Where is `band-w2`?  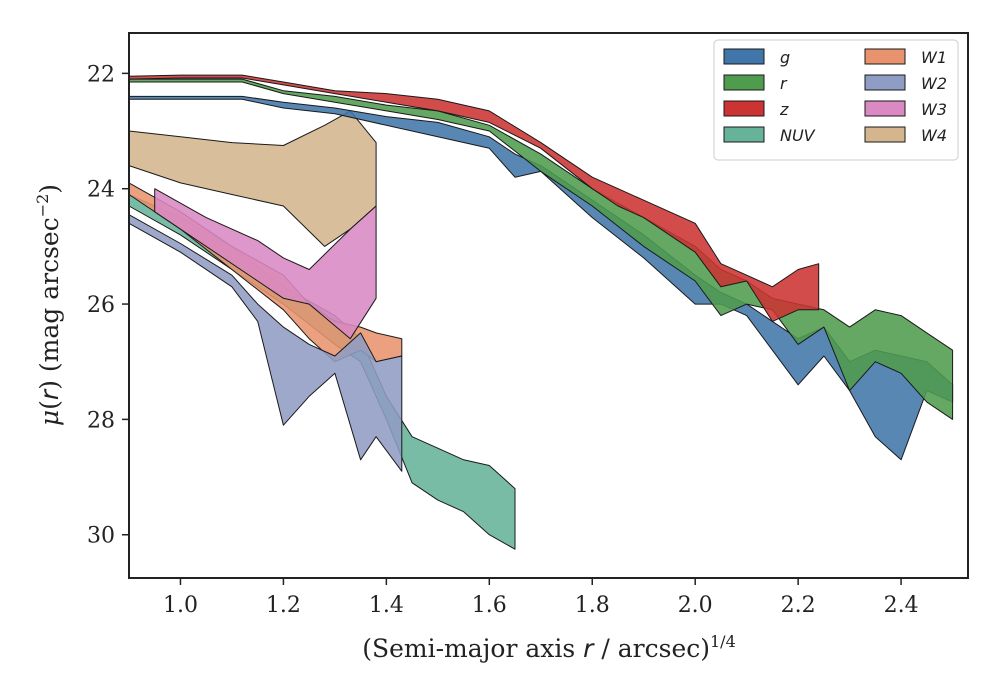 band-w2 is located at coordinates (265, 343).